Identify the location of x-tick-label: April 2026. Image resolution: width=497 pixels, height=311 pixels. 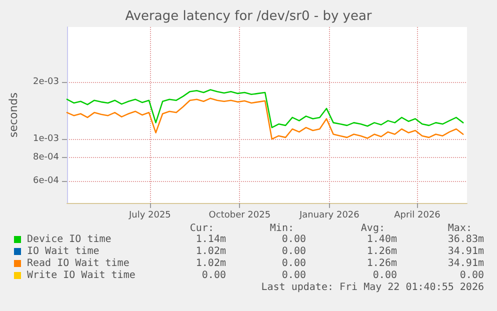
(417, 215).